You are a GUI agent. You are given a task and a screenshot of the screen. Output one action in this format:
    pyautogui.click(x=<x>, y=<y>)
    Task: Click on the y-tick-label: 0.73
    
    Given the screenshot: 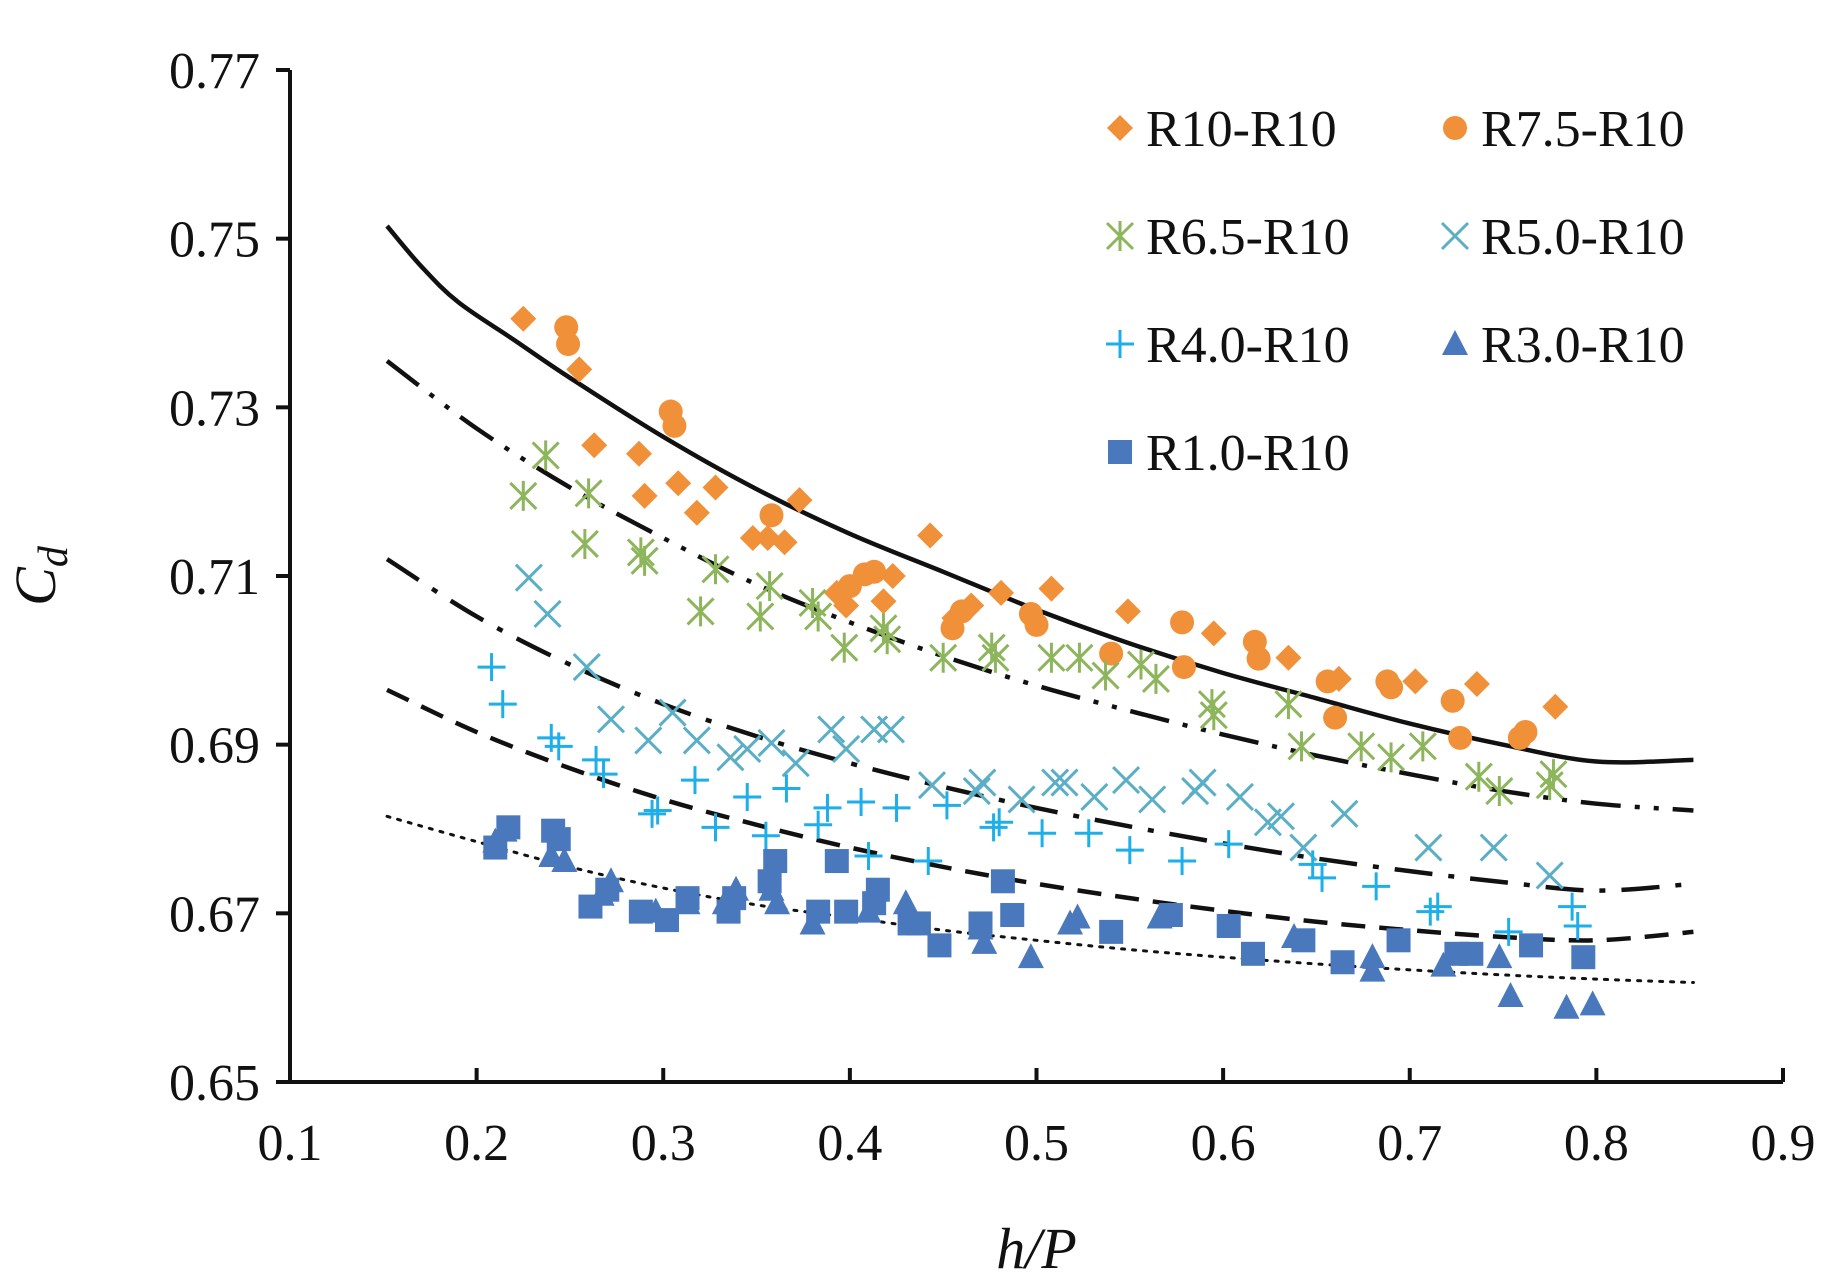 What is the action you would take?
    pyautogui.click(x=214, y=408)
    